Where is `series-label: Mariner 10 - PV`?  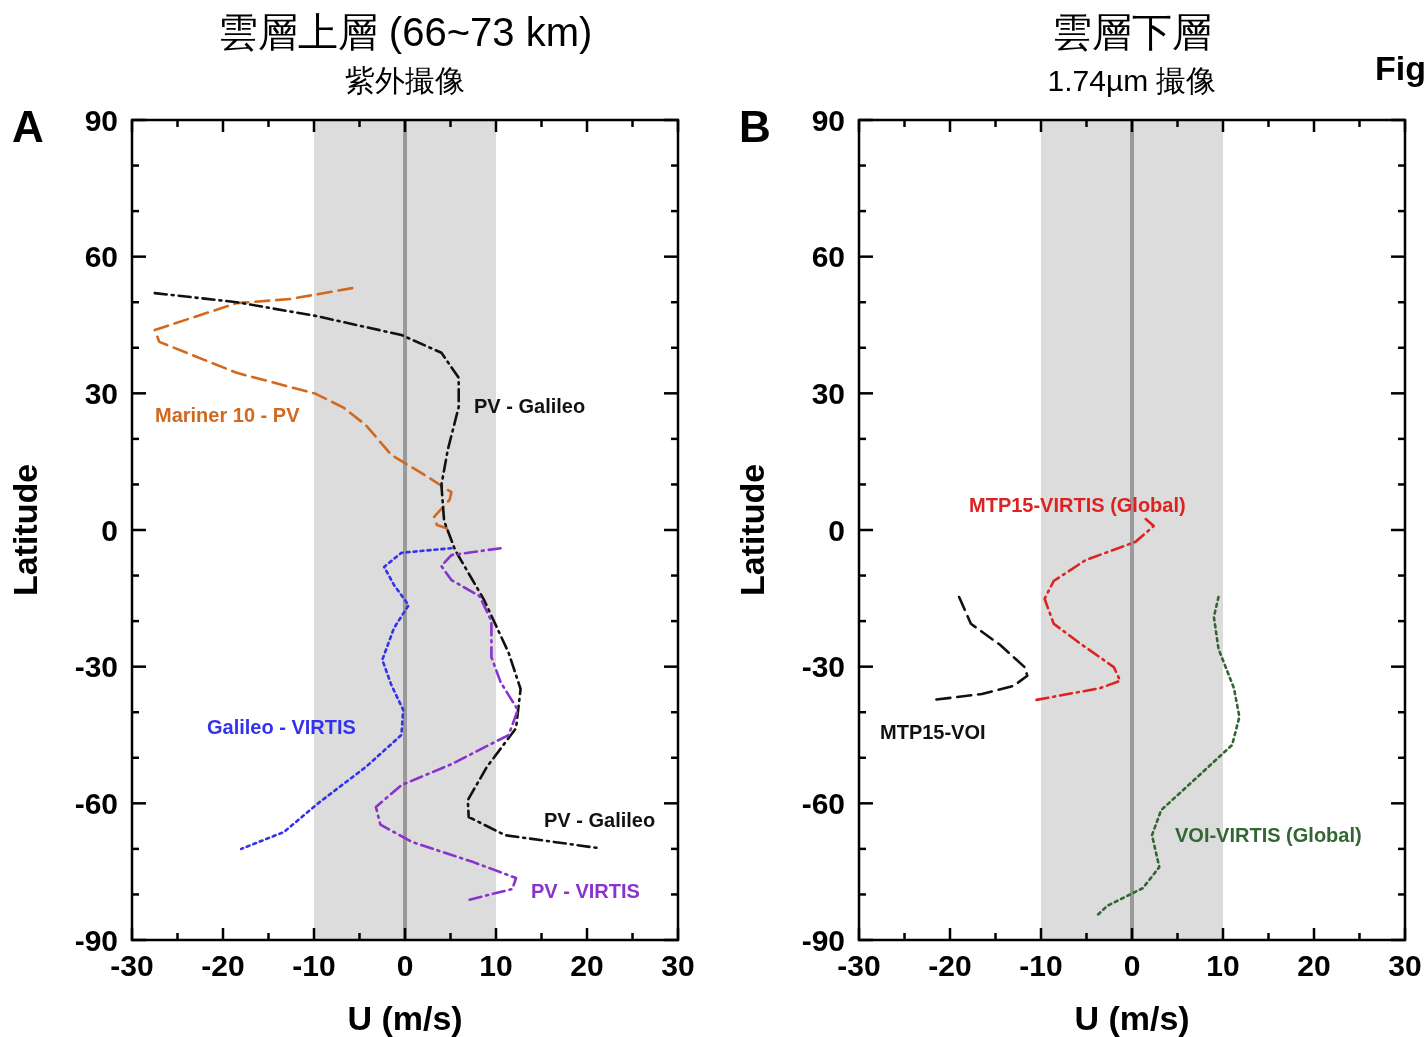 series-label: Mariner 10 - PV is located at coordinates (228, 415).